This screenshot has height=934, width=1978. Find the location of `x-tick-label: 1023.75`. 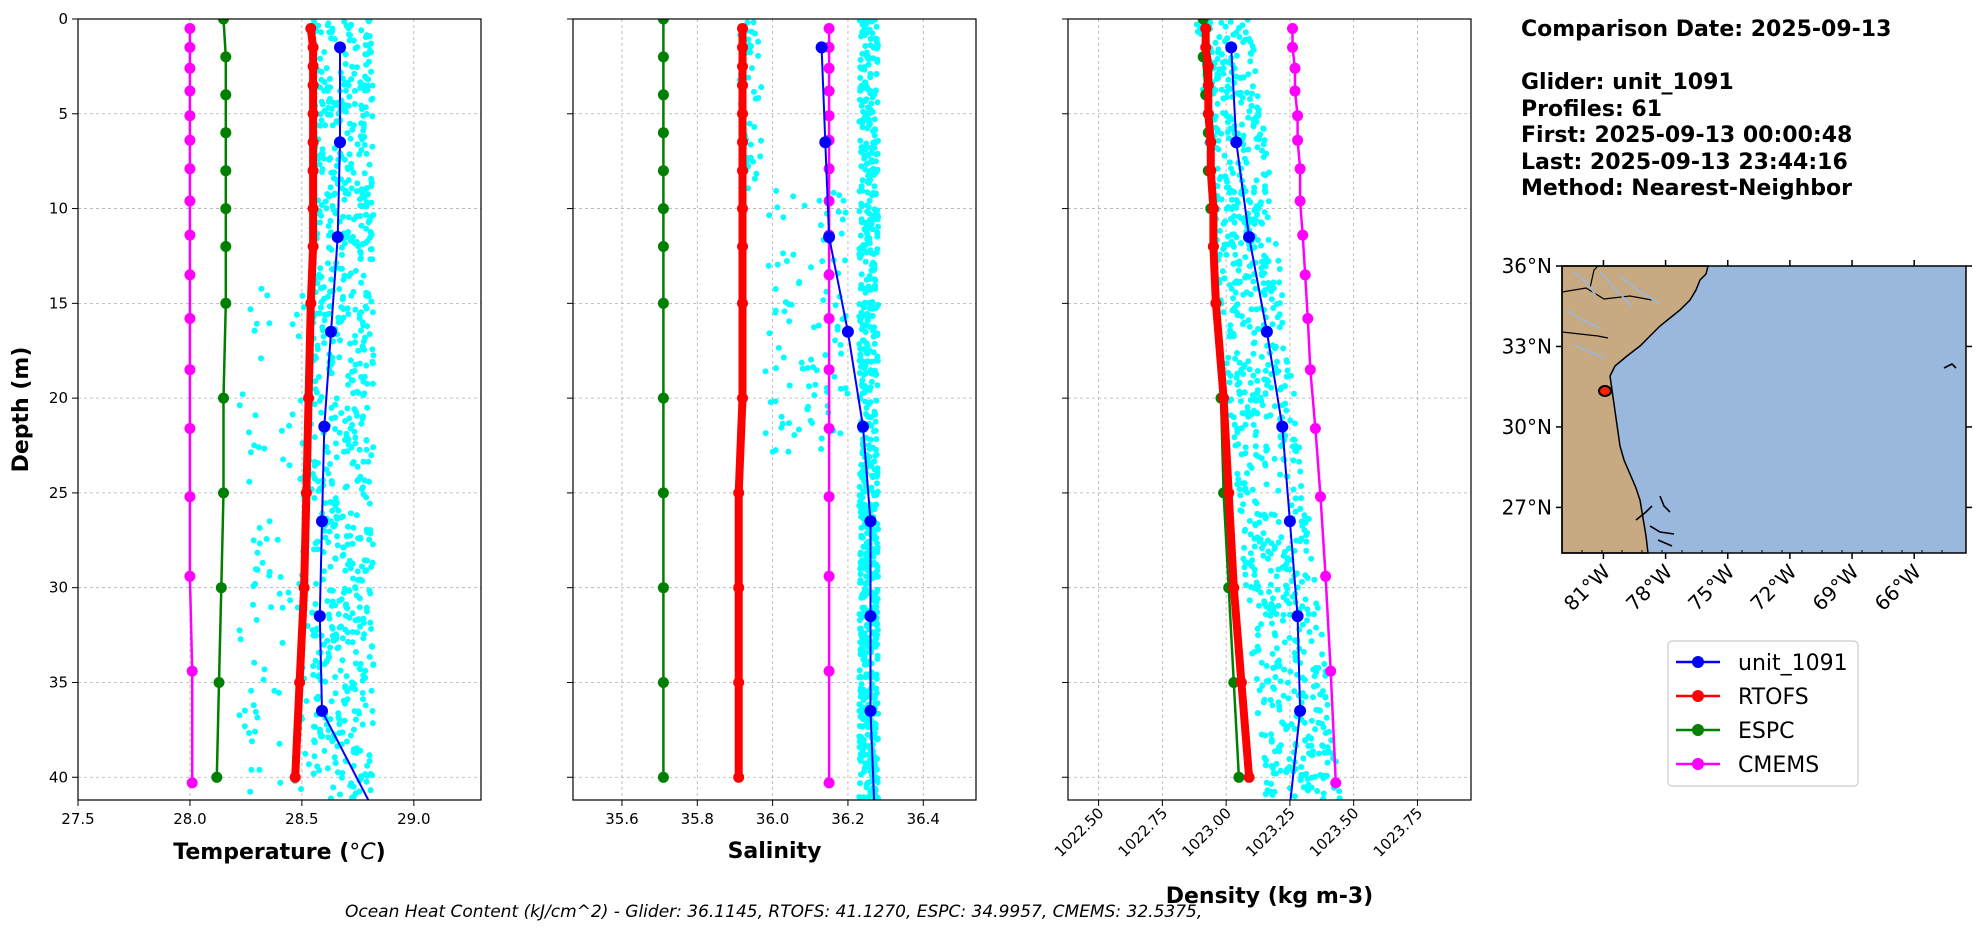

x-tick-label: 1023.75 is located at coordinates (1398, 832).